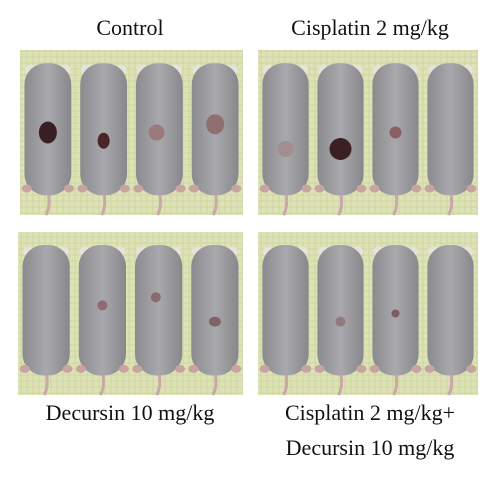 The image size is (500, 481). What do you see at coordinates (370, 412) in the screenshot?
I see `panel-label: Cisplatin 2 mg/kg+` at bounding box center [370, 412].